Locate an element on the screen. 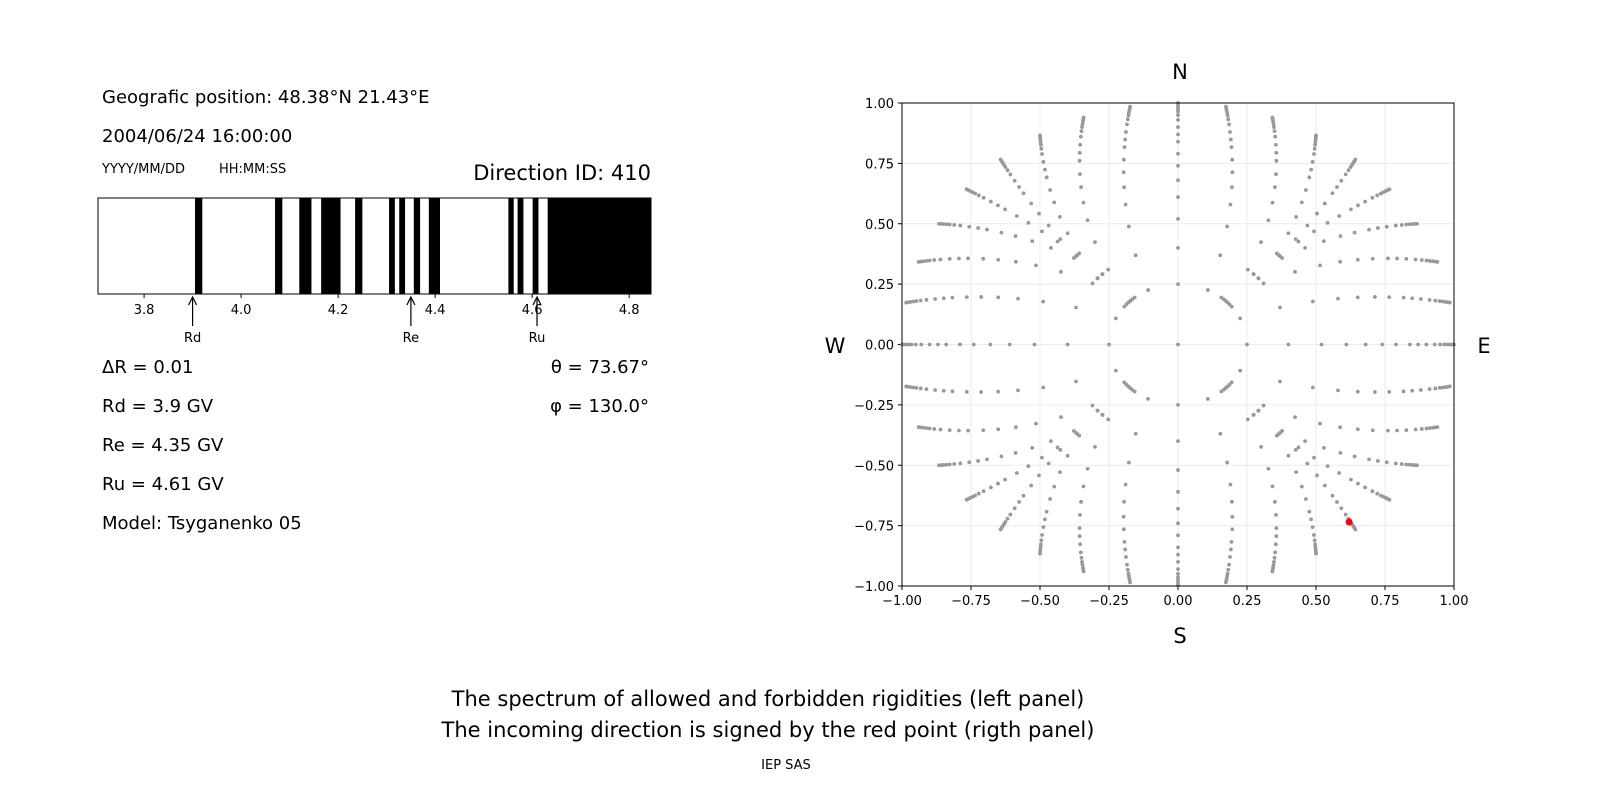  y-tick-label: 1.00 is located at coordinates (879, 104).